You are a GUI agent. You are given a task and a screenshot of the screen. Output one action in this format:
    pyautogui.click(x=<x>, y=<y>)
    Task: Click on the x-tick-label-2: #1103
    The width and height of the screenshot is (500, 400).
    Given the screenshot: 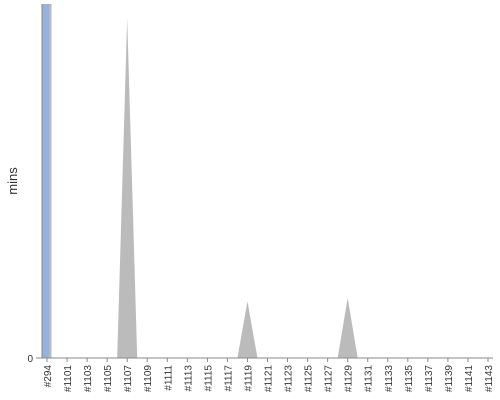 What is the action you would take?
    pyautogui.click(x=88, y=379)
    